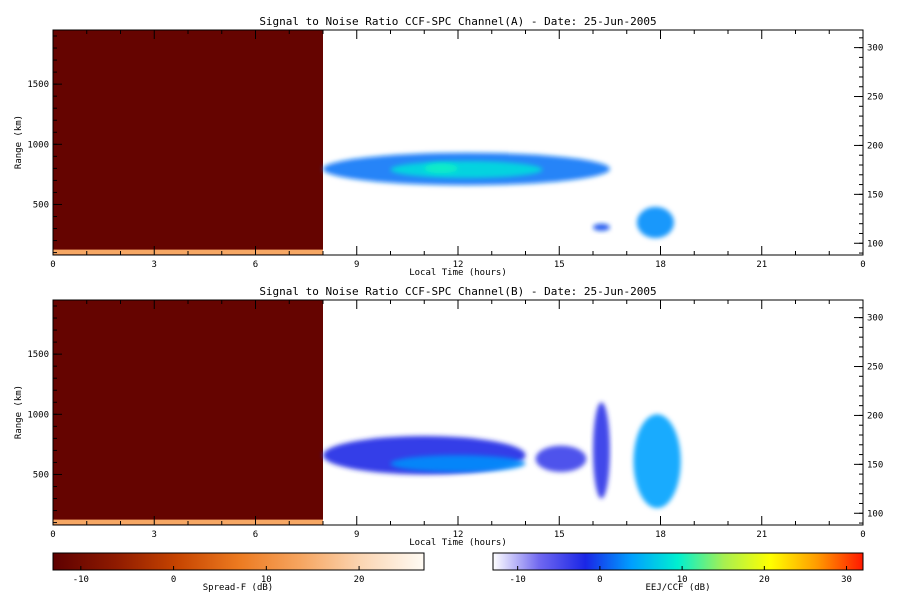 The image size is (900, 600). Describe the element at coordinates (875, 514) in the screenshot. I see `panel-b-right-y-tick-label: 100` at that location.